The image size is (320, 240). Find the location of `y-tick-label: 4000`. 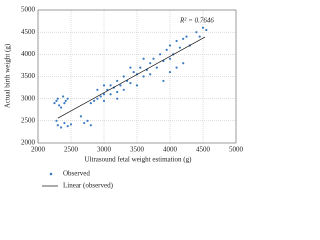

y-tick-label: 4000 is located at coordinates (28, 54).